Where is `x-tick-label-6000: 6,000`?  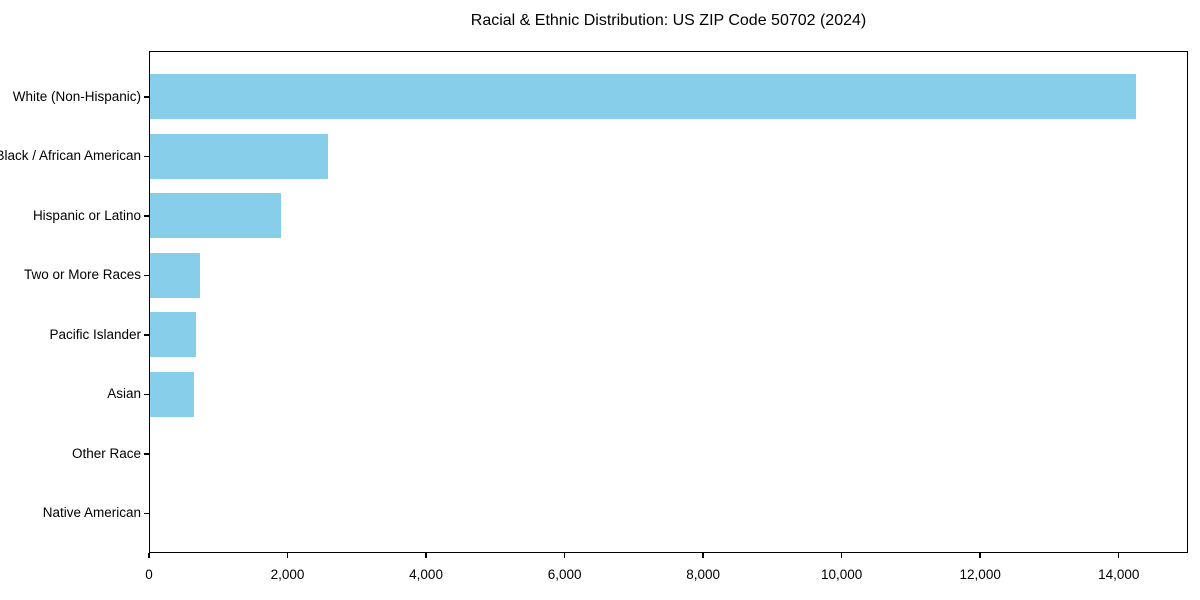 x-tick-label-6000: 6,000 is located at coordinates (564, 574).